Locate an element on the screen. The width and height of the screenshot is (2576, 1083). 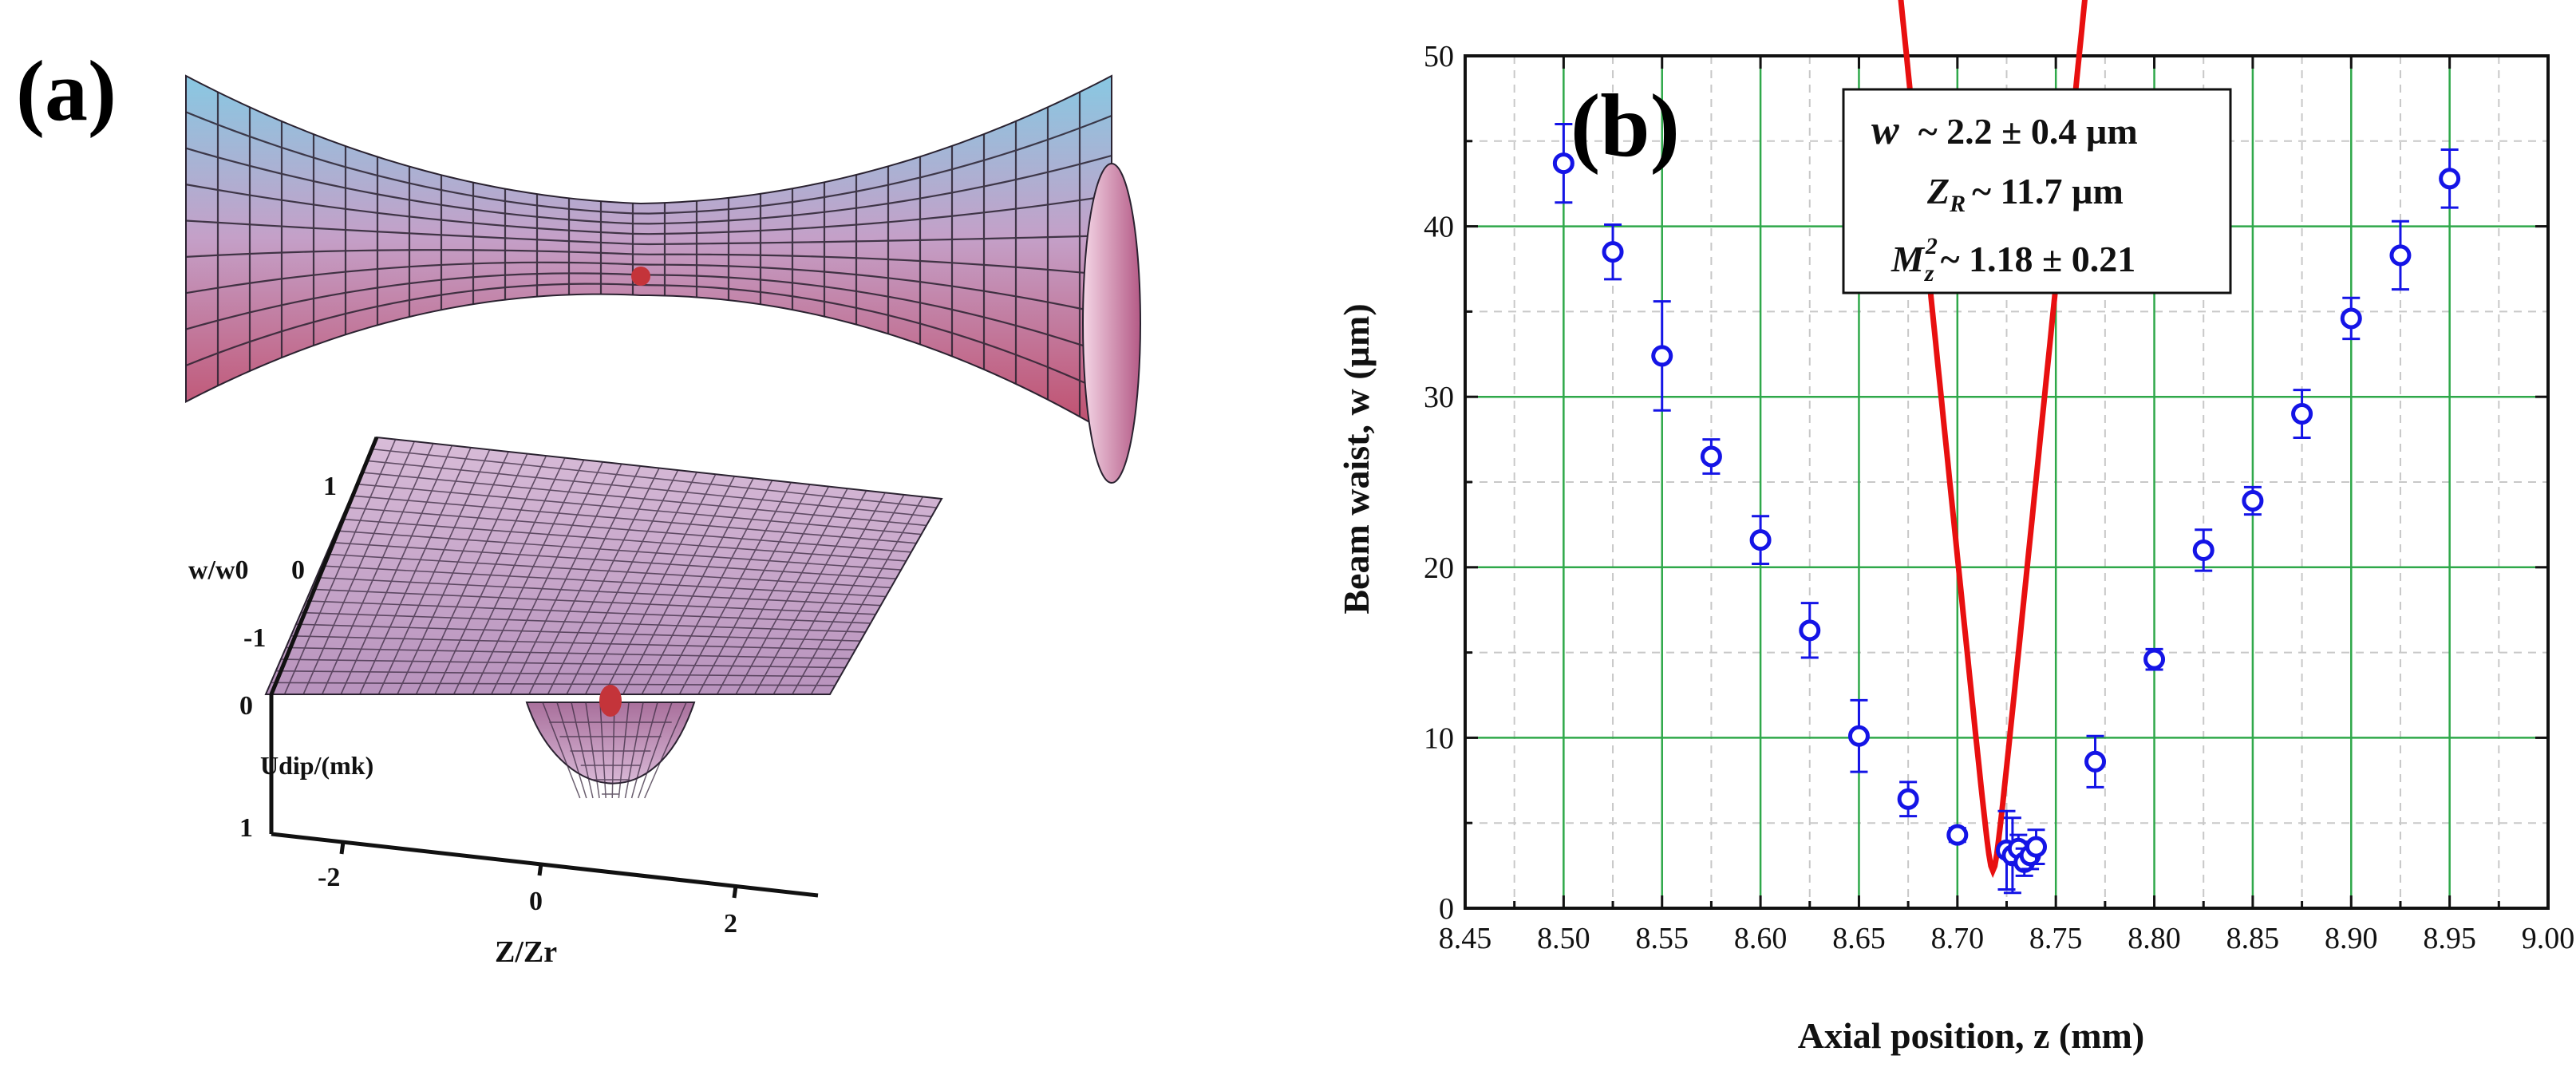
axes-3d is located at coordinates (544, 668).